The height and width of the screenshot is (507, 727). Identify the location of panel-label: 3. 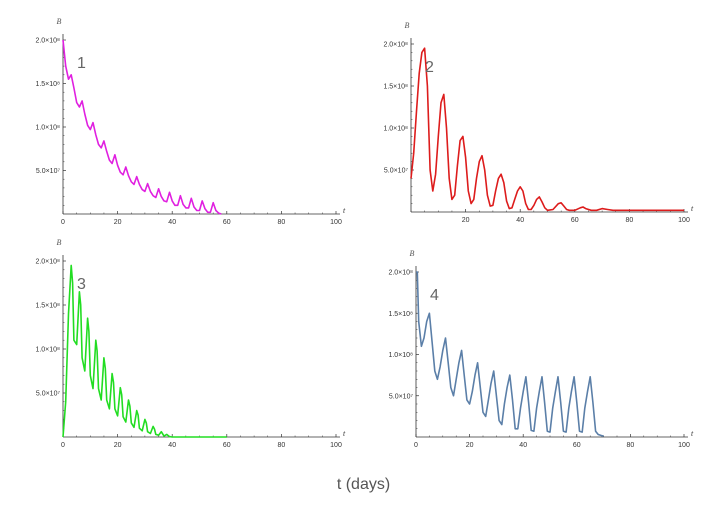
(81, 284).